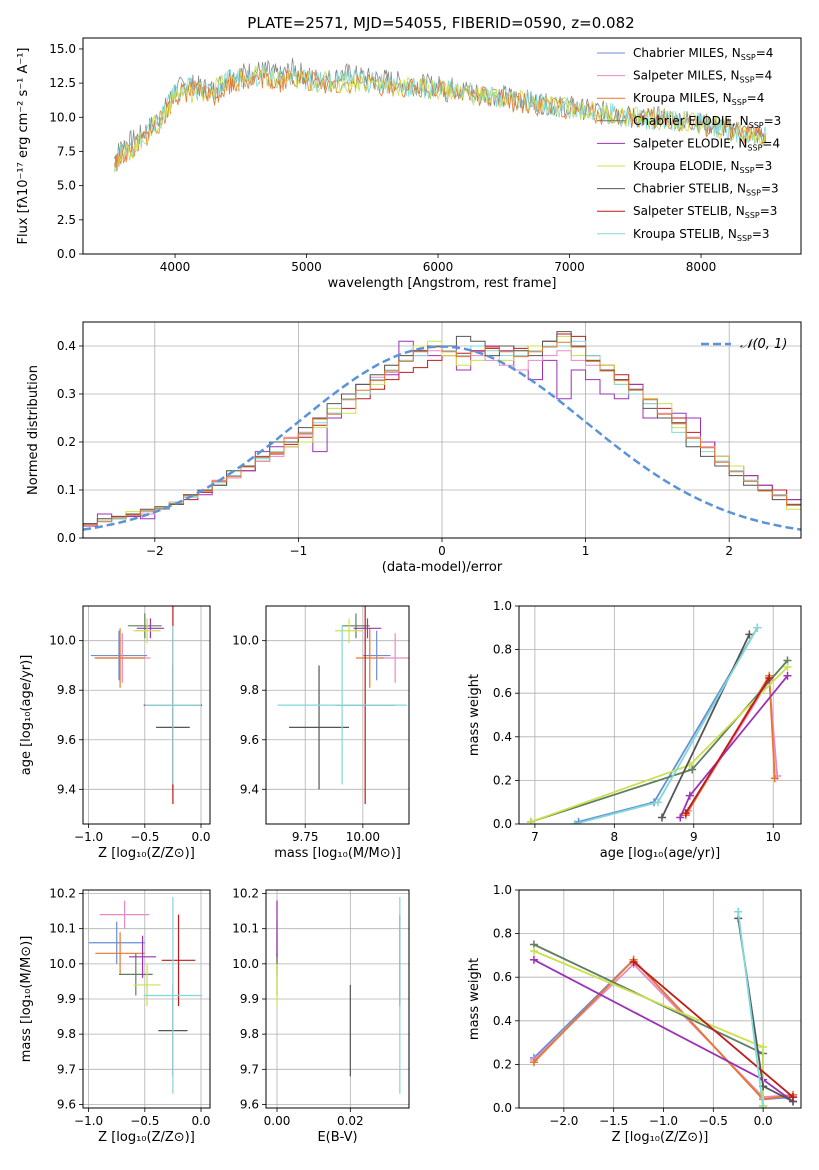 The height and width of the screenshot is (1170, 819). What do you see at coordinates (305, 837) in the screenshot?
I see `x-tick-label: 9.75` at bounding box center [305, 837].